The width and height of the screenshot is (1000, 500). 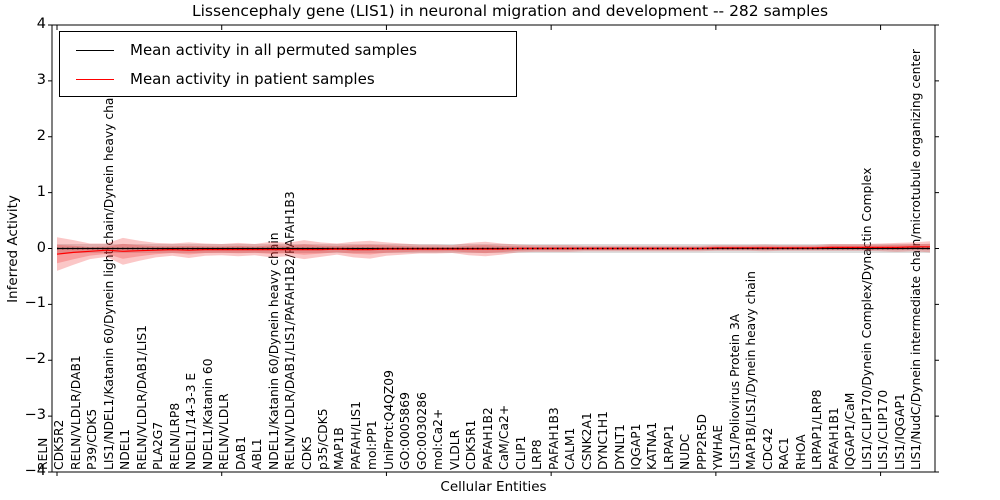 What do you see at coordinates (487, 438) in the screenshot?
I see `x-tick-label: PAFAH1B2` at bounding box center [487, 438].